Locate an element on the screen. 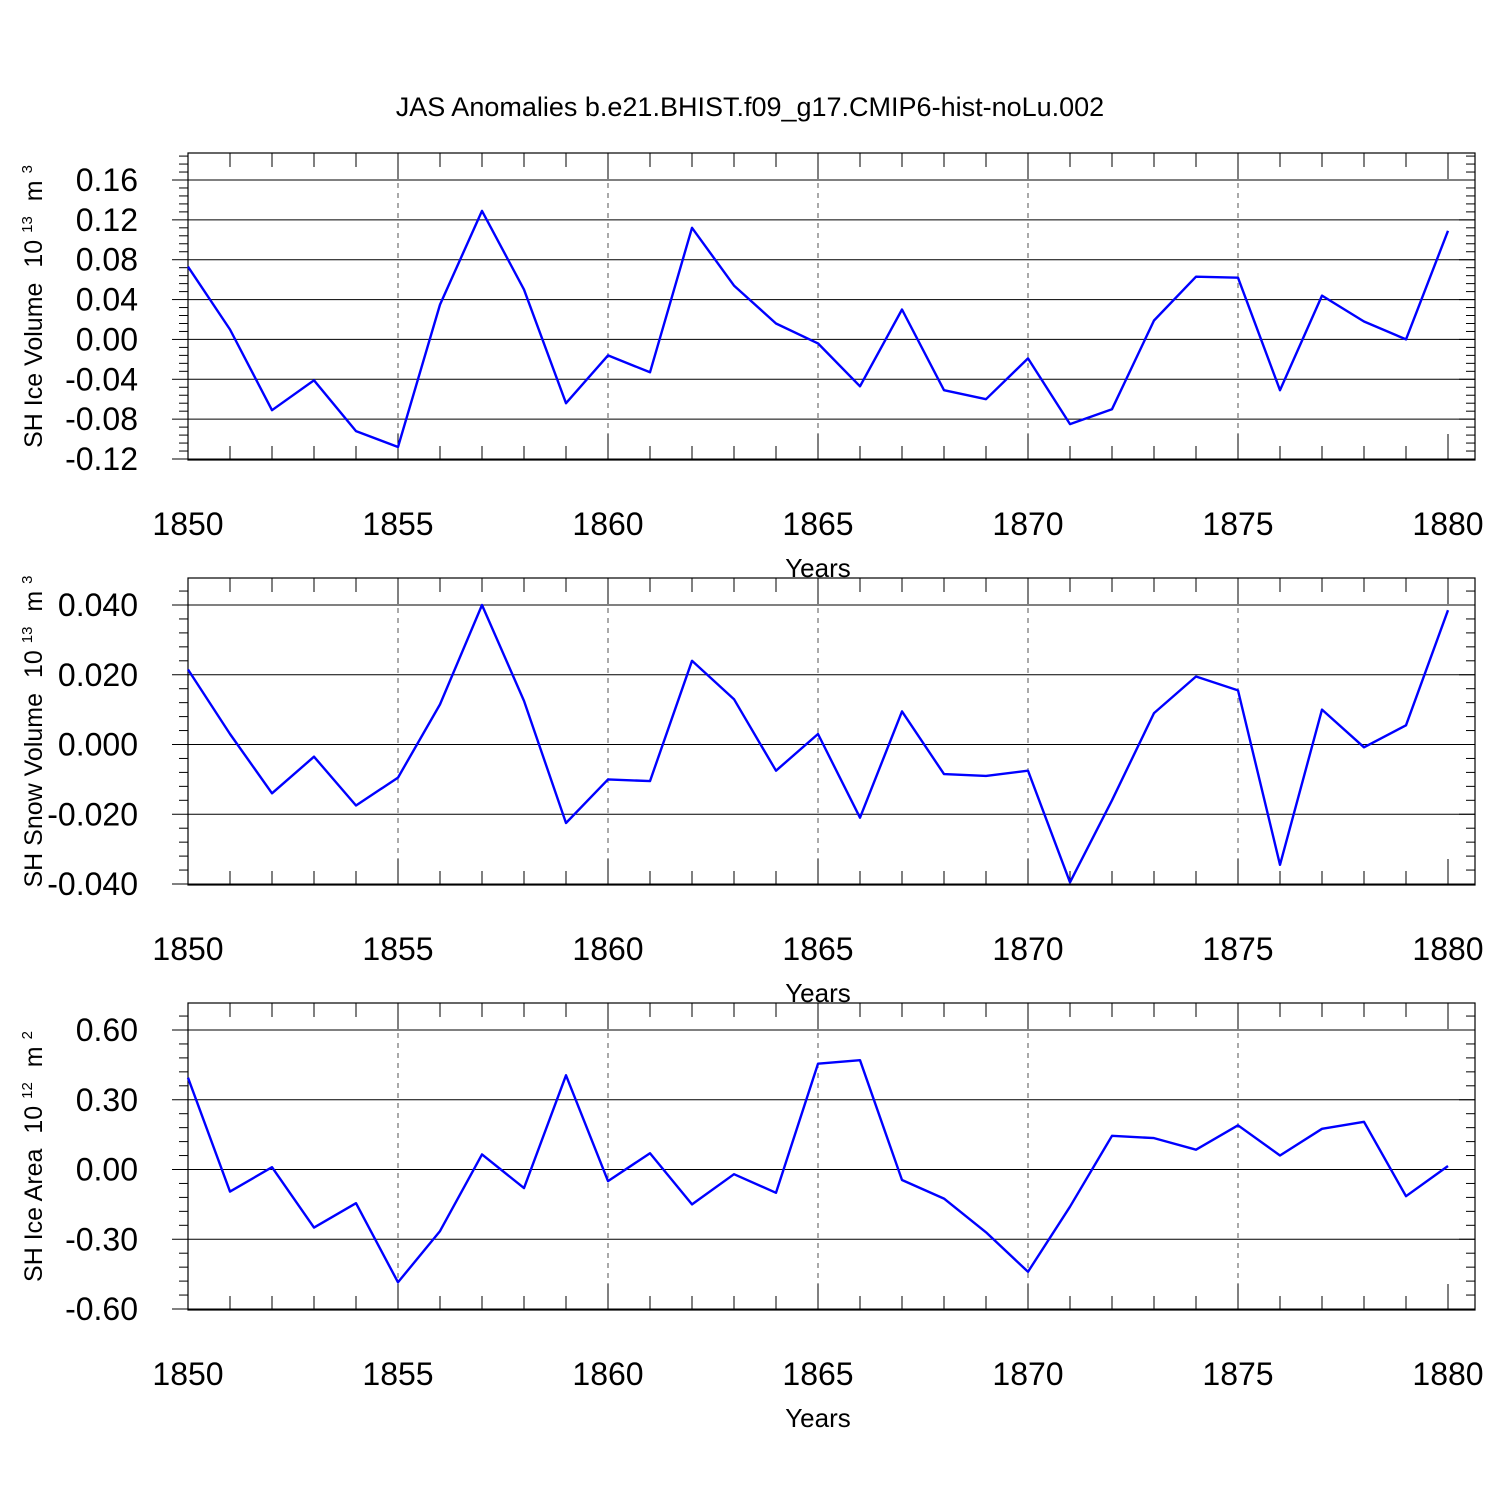 This screenshot has width=1500, height=1500. y-tick-label: 0.60 is located at coordinates (107, 1030).